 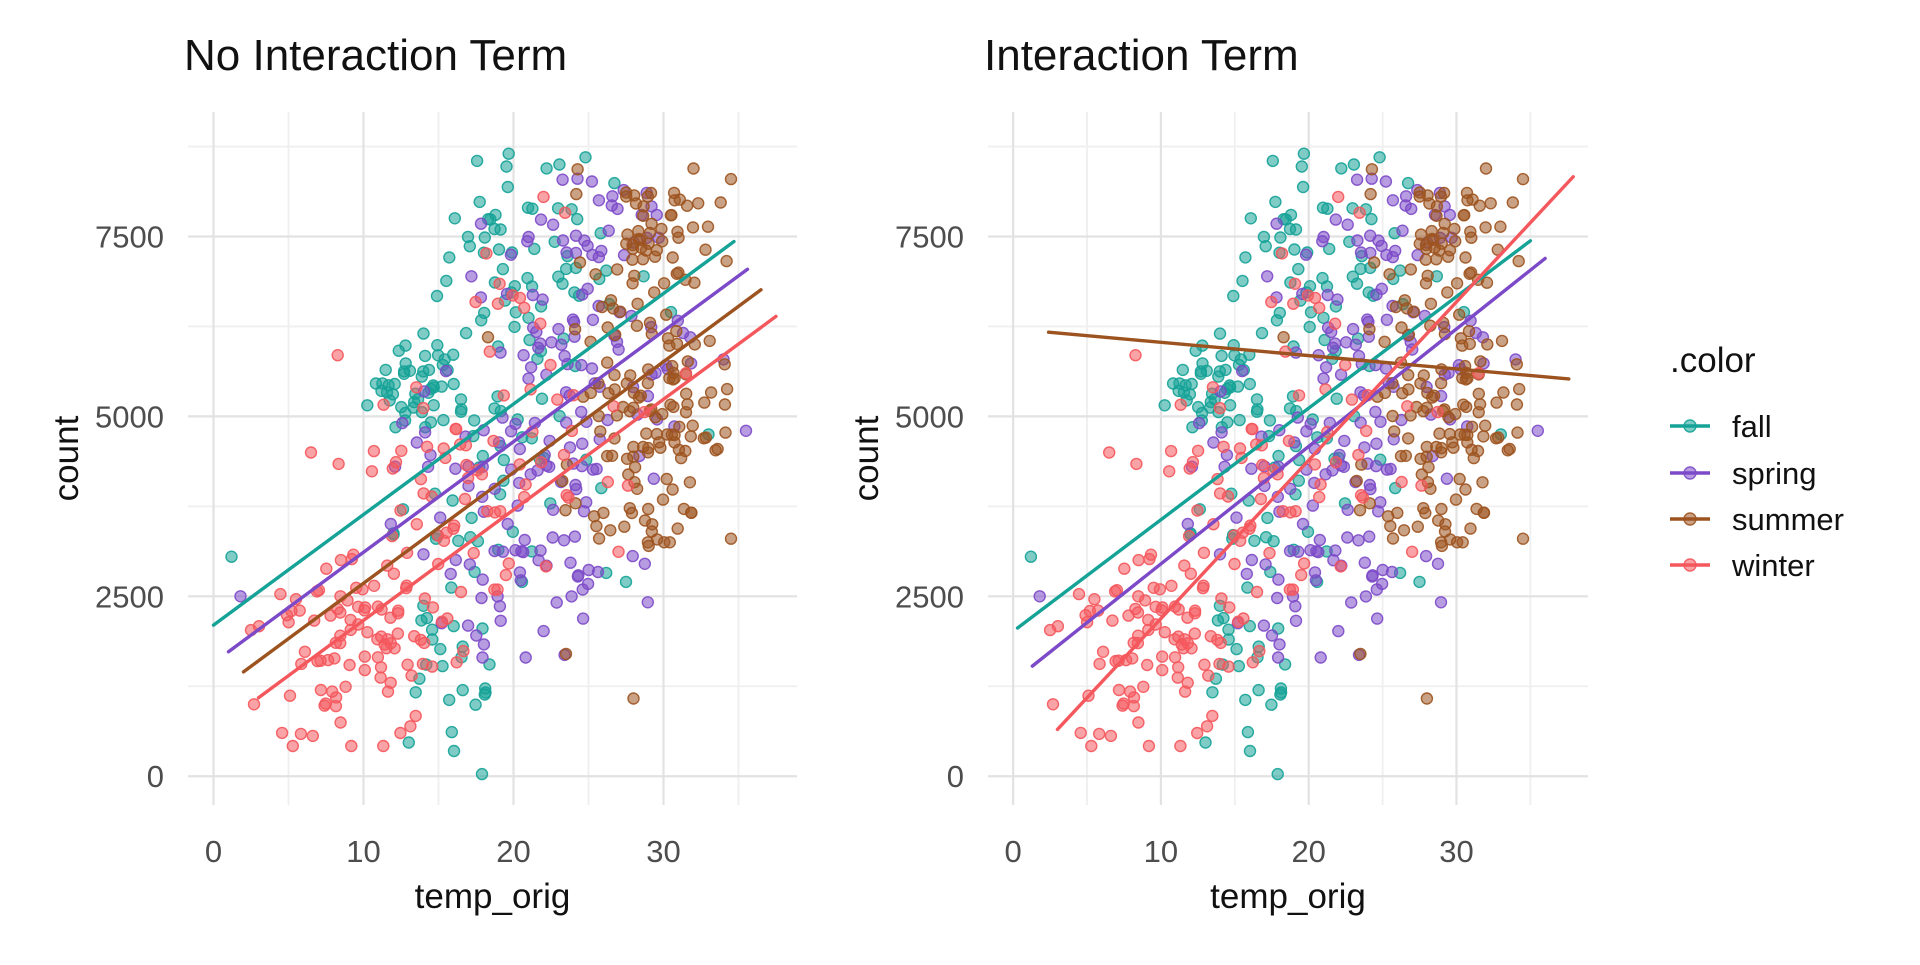 I want to click on legend-key-point-fall, so click(x=1690, y=426).